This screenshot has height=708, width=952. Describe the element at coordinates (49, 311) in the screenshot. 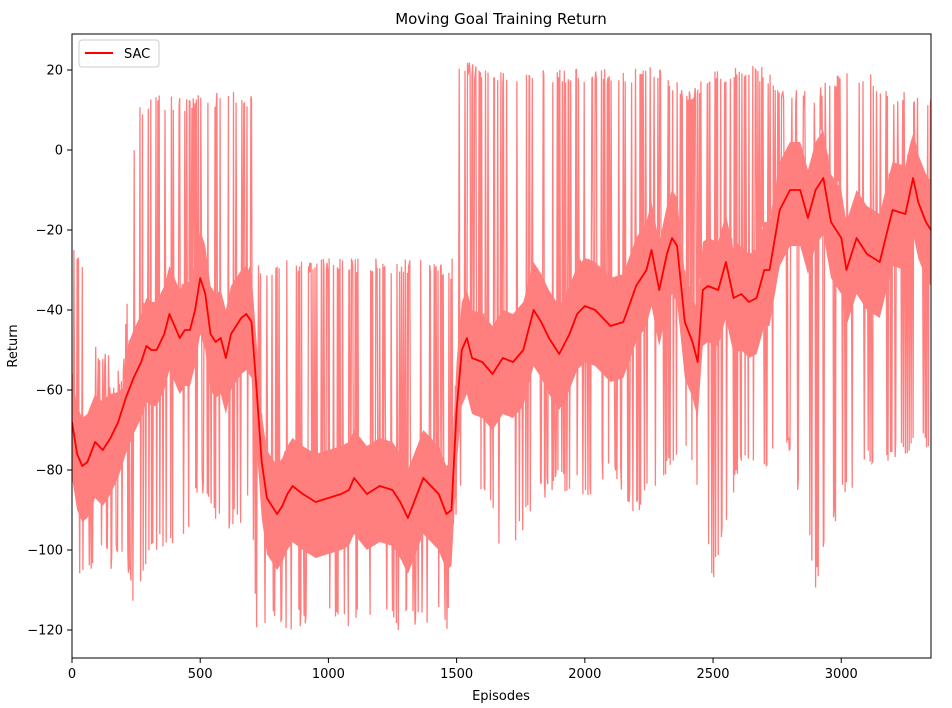

I see `y-tick-label: −40` at that location.